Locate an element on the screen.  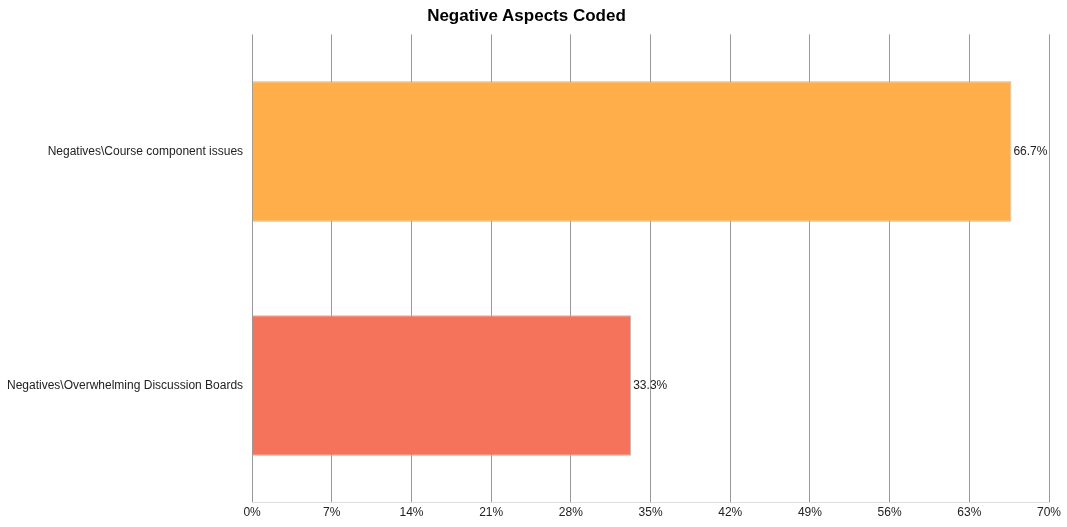
x-tick-label: 63% is located at coordinates (969, 512).